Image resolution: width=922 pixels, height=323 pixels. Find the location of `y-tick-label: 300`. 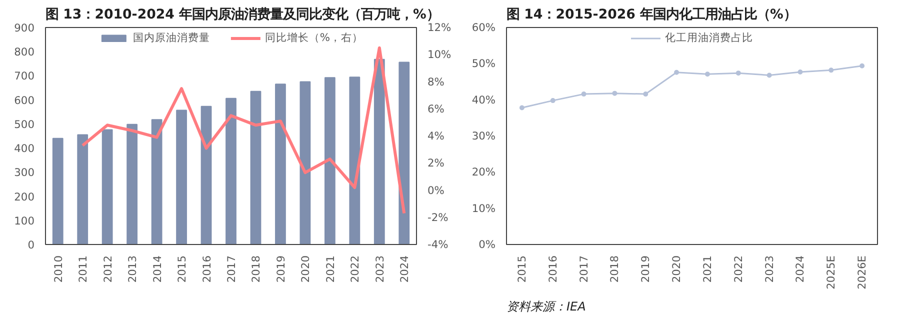

y-tick-label: 300 is located at coordinates (24, 173).